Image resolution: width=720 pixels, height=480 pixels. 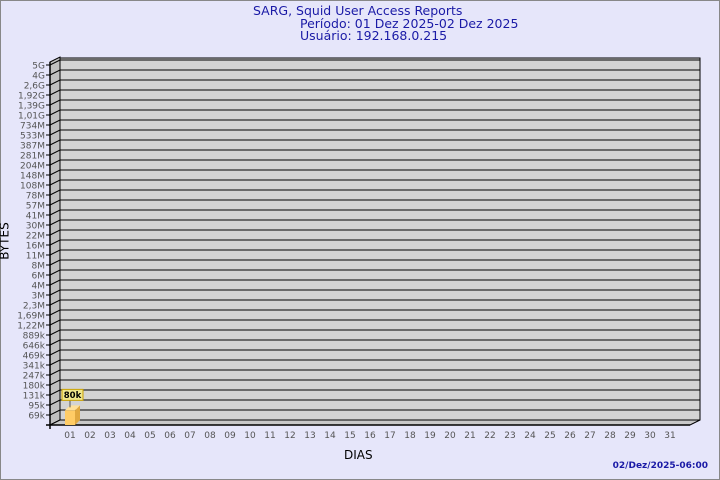 What do you see at coordinates (374, 35) in the screenshot?
I see `user-subtitle: Usuário: 192.168.0.215` at bounding box center [374, 35].